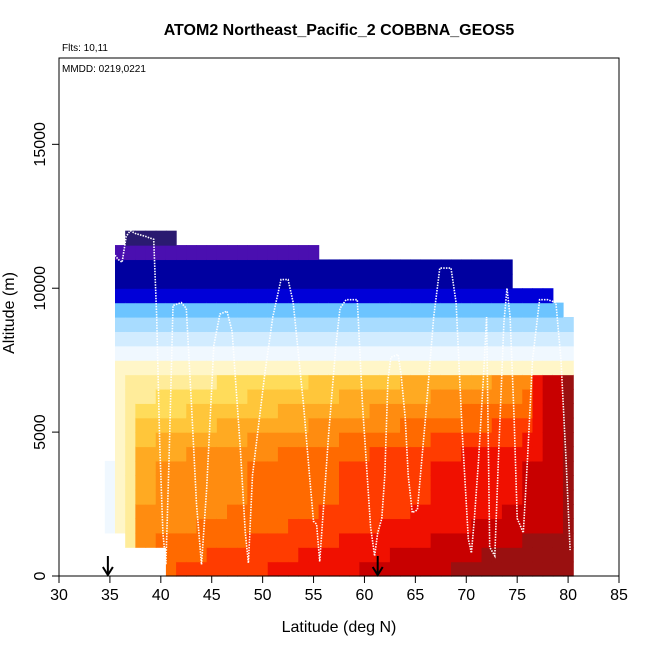 The image size is (650, 650). I want to click on dates-annotation: MMDD: 0219,0221, so click(104, 69).